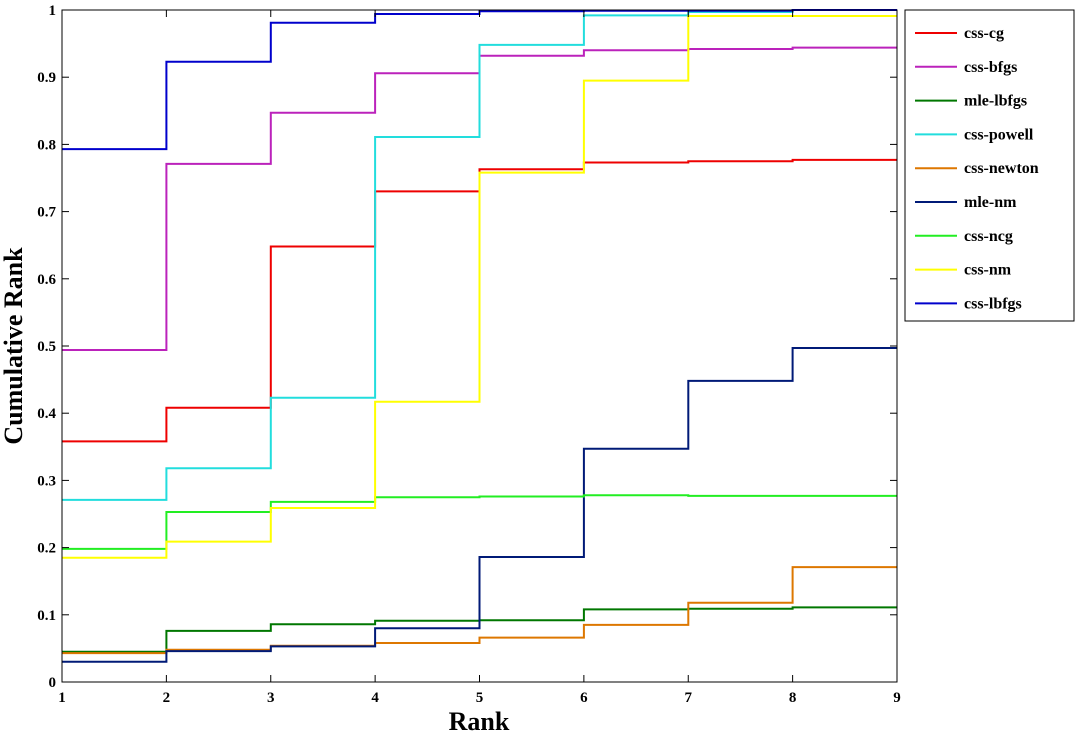  I want to click on x-tick-label: 1, so click(62, 698).